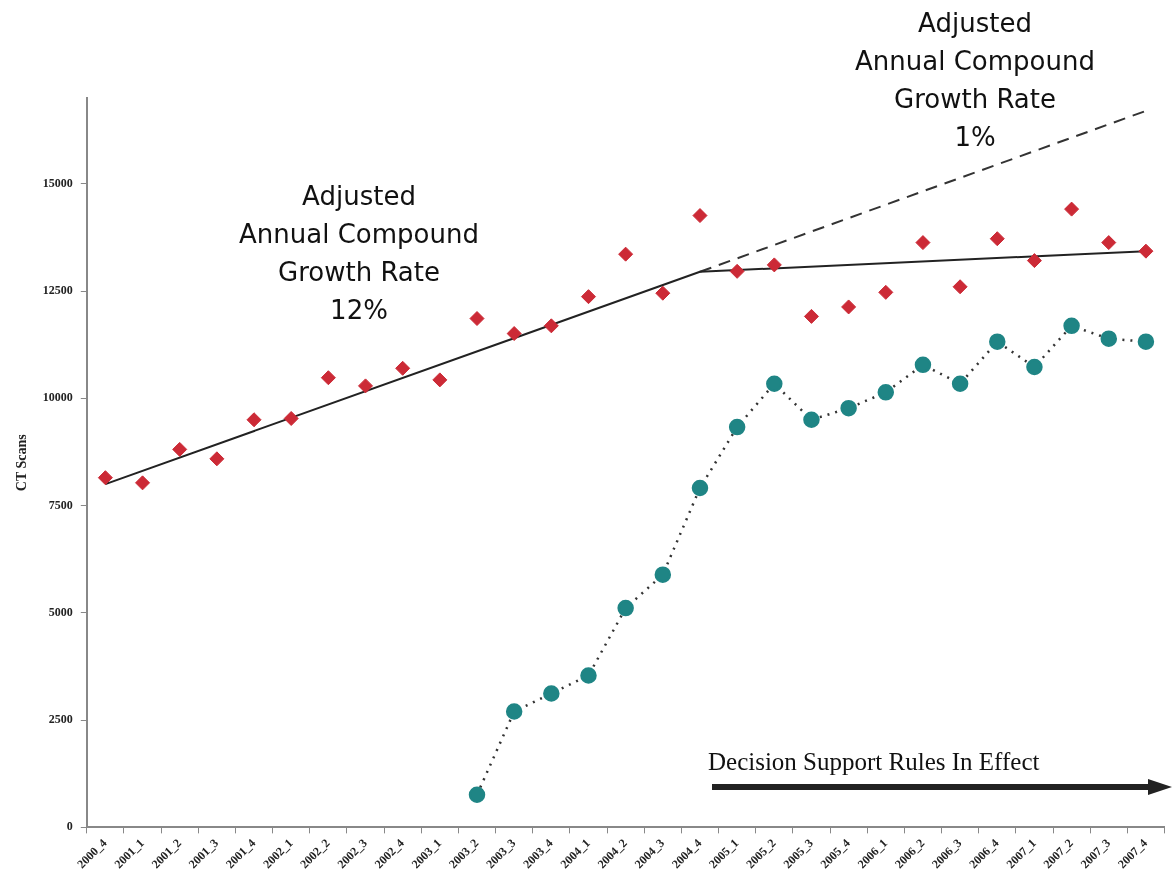 The width and height of the screenshot is (1174, 877). Describe the element at coordinates (60, 504) in the screenshot. I see `y-tick-label: 7500` at that location.